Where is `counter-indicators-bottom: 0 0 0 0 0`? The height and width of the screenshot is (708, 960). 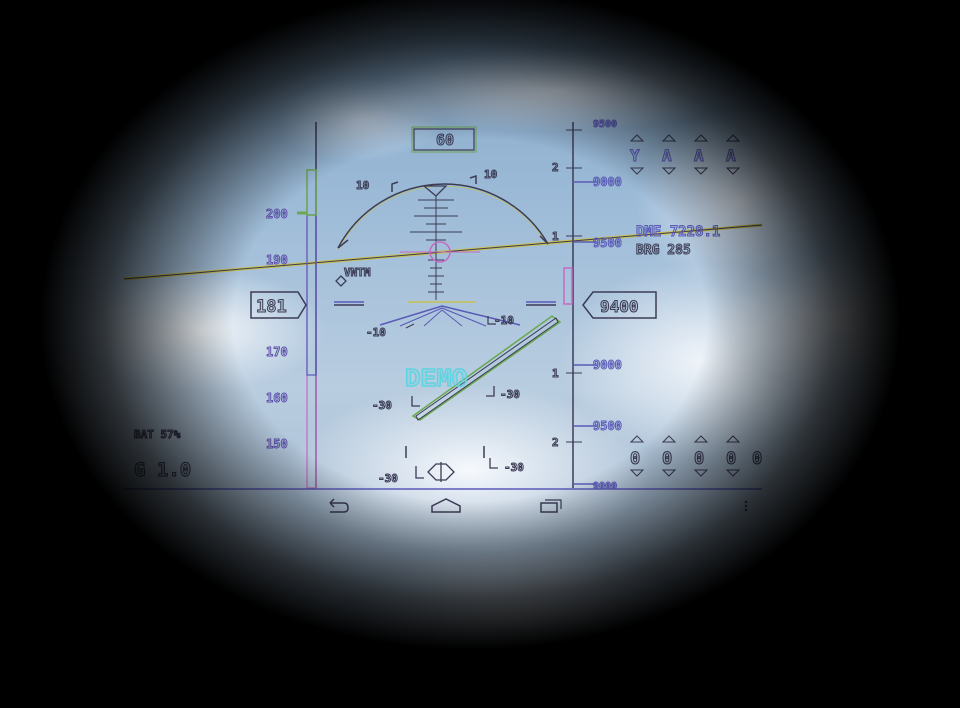 counter-indicators-bottom: 0 0 0 0 0 is located at coordinates (696, 456).